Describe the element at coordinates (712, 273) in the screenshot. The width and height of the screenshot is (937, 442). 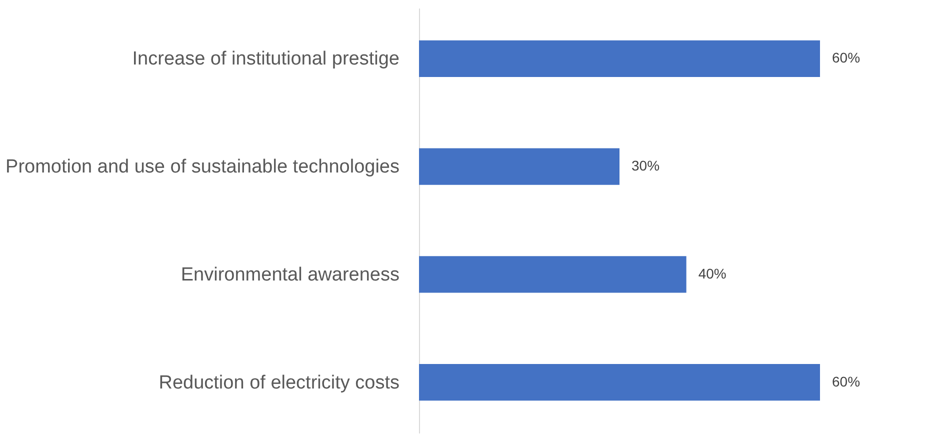
I see `data-label: 40%` at that location.